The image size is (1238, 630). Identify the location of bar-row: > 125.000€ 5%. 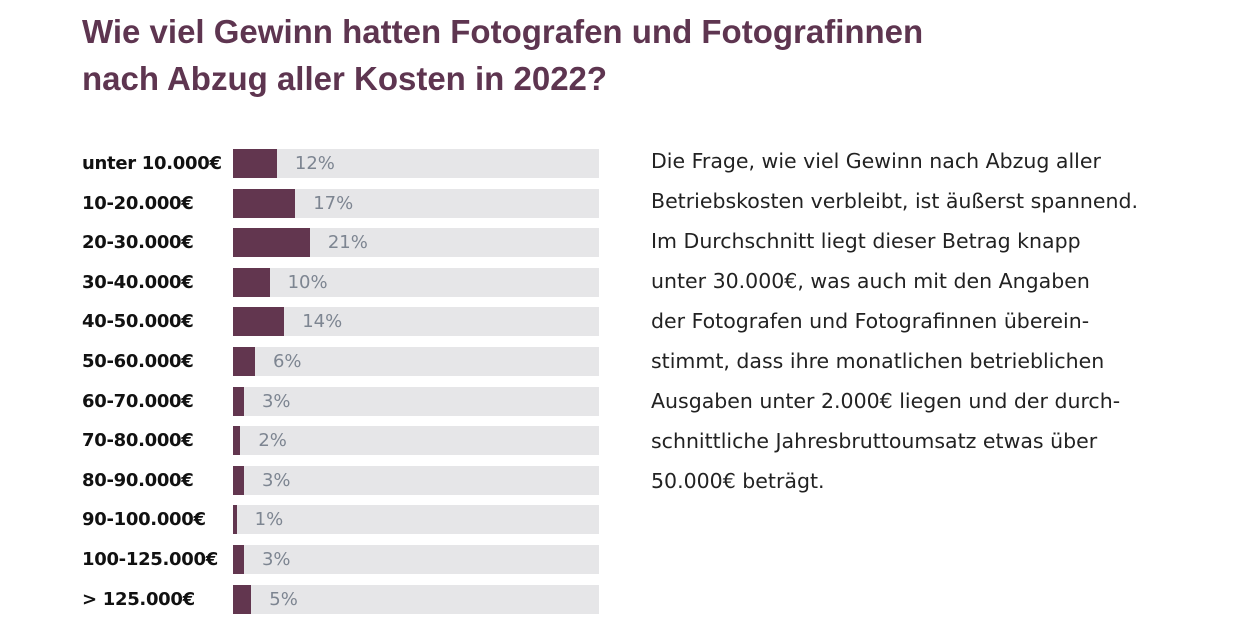
(347, 599).